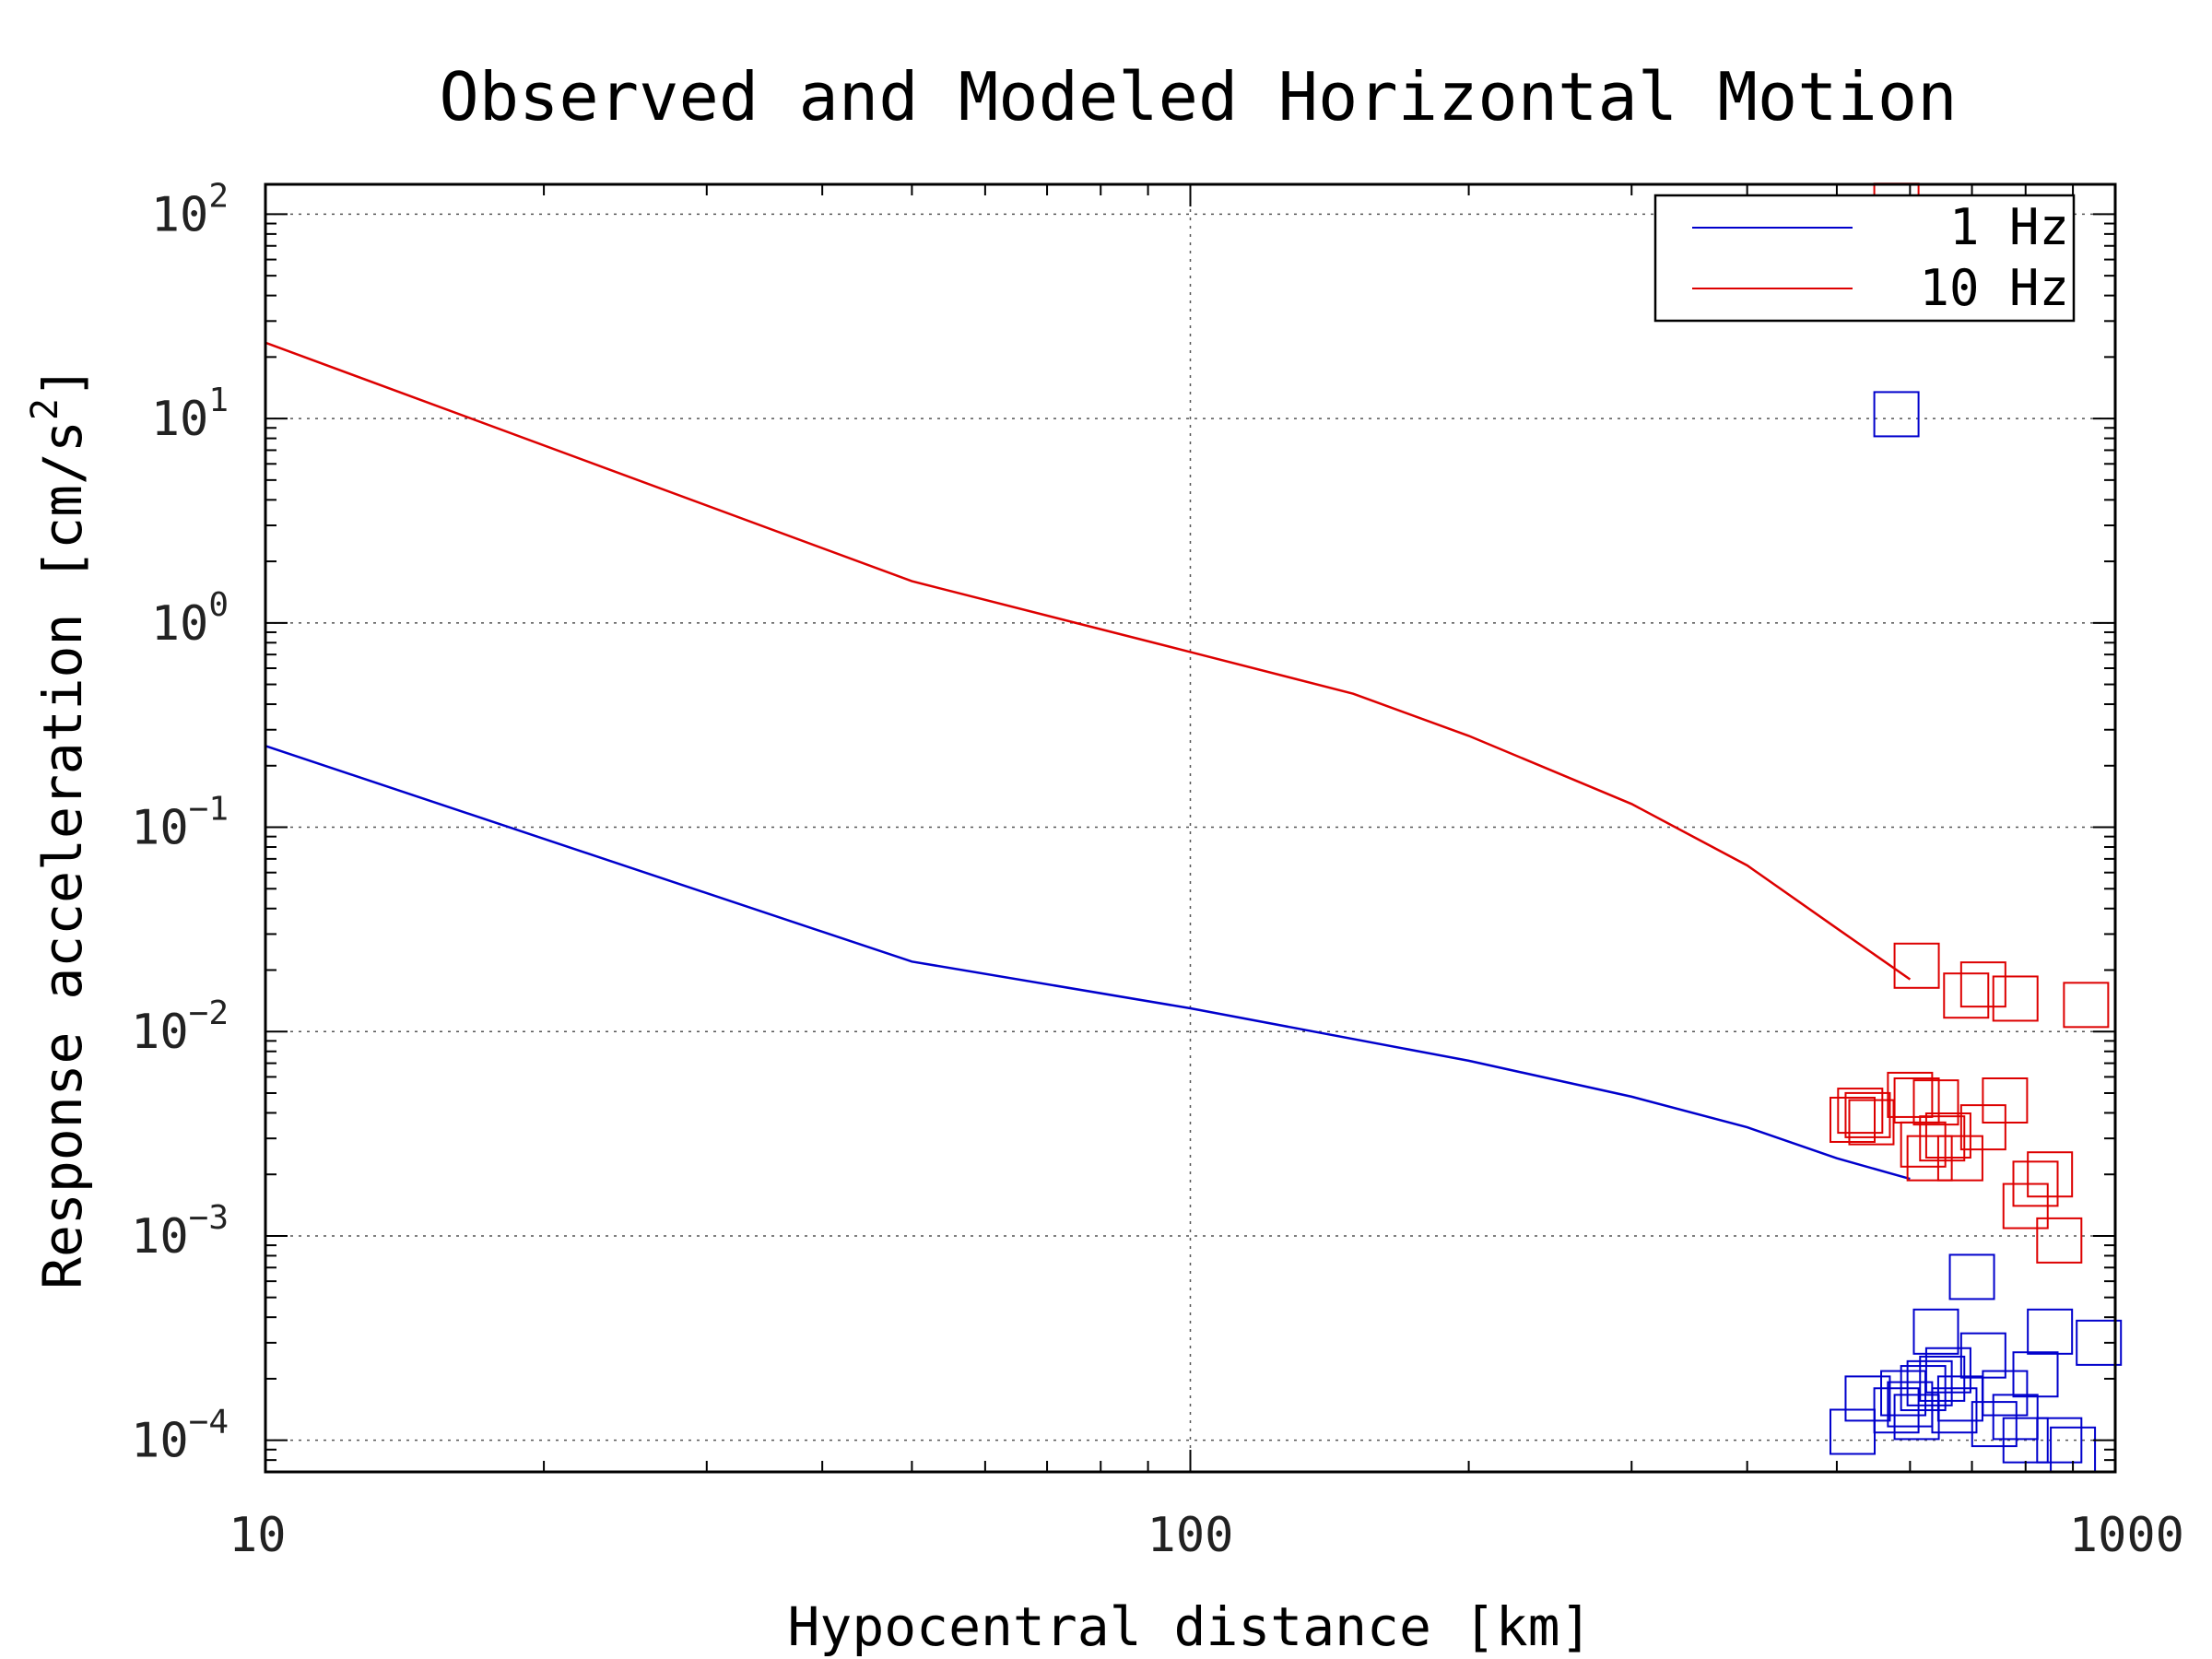 The image size is (2212, 1659). I want to click on x-tick-label-2: 1000, so click(2126, 1535).